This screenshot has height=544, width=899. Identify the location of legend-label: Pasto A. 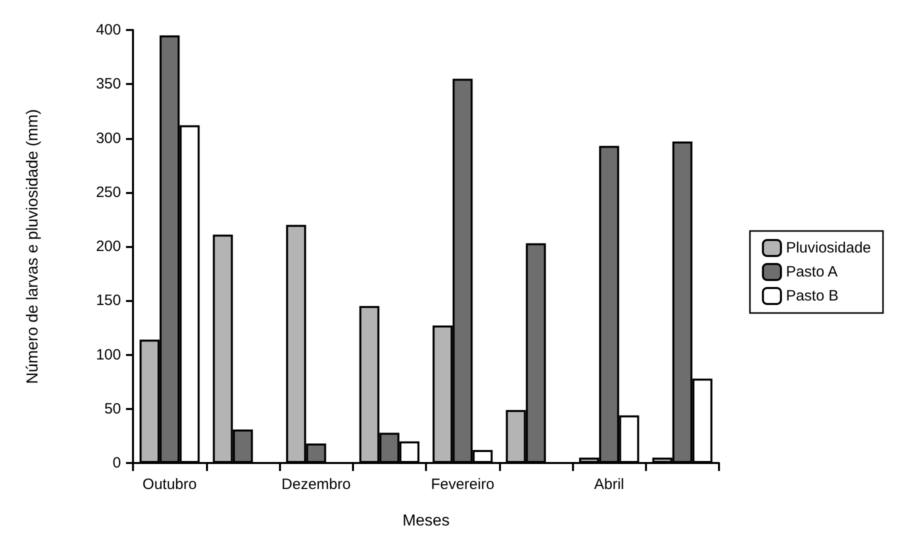
(812, 272).